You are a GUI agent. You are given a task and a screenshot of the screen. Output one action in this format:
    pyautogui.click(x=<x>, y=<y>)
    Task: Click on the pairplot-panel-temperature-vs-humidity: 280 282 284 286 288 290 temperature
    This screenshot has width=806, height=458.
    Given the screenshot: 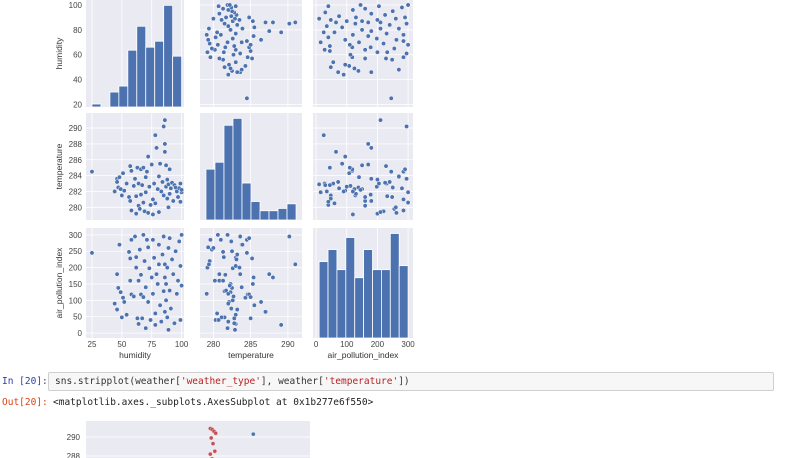 What is the action you would take?
    pyautogui.click(x=119, y=166)
    